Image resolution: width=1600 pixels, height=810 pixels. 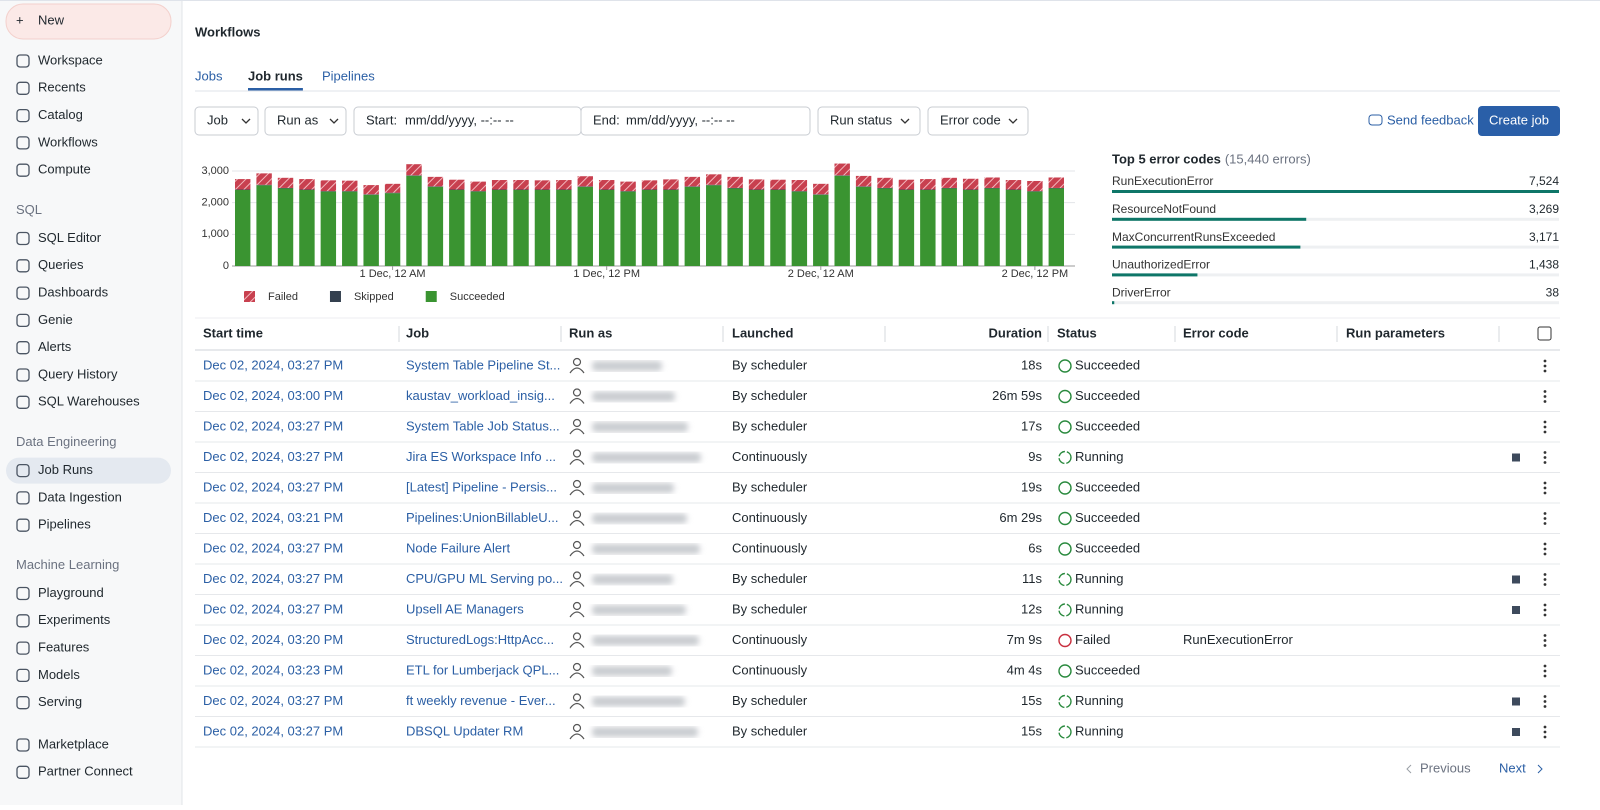 What do you see at coordinates (68, 141) in the screenshot?
I see `nav-item: Workflows` at bounding box center [68, 141].